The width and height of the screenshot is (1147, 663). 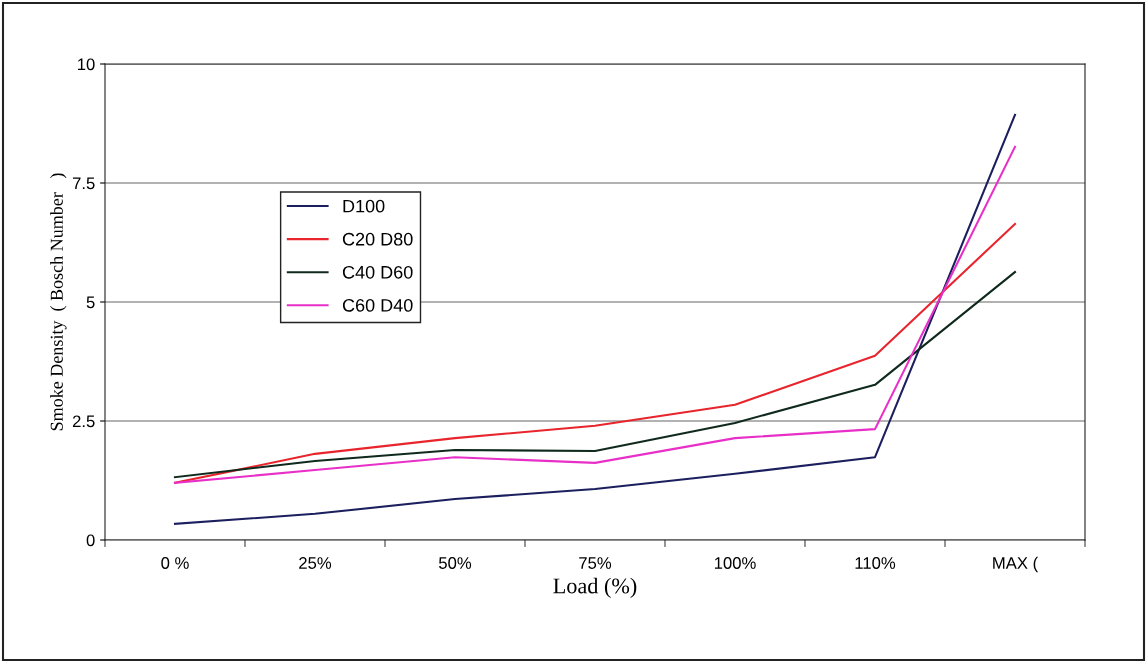 I want to click on legend-label: C60 D40, so click(x=377, y=305).